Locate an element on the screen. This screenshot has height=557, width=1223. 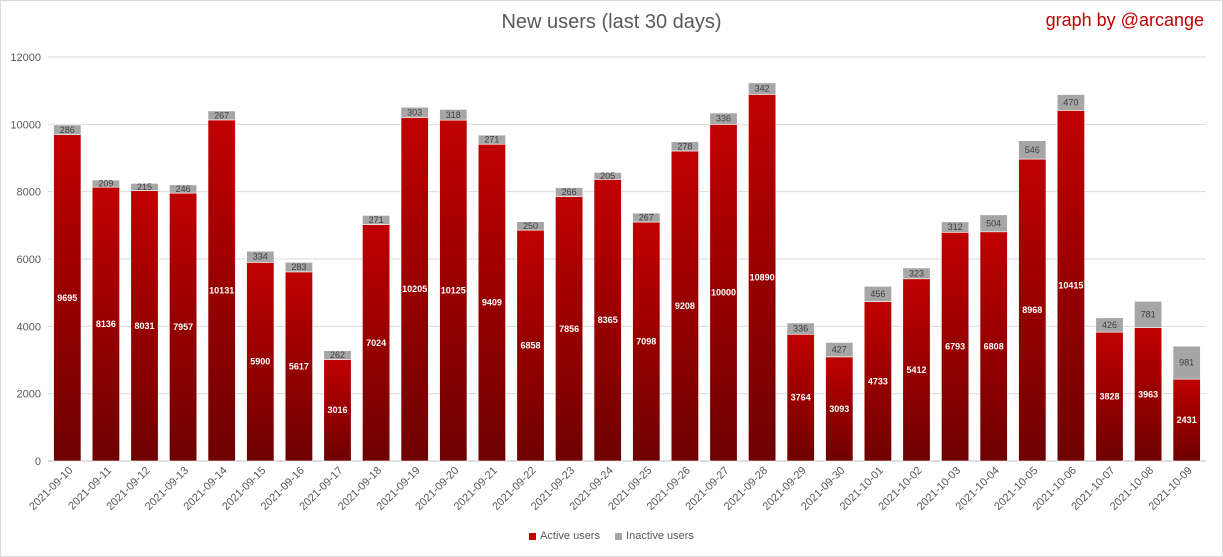
data-label-inactive: 246 is located at coordinates (183, 189).